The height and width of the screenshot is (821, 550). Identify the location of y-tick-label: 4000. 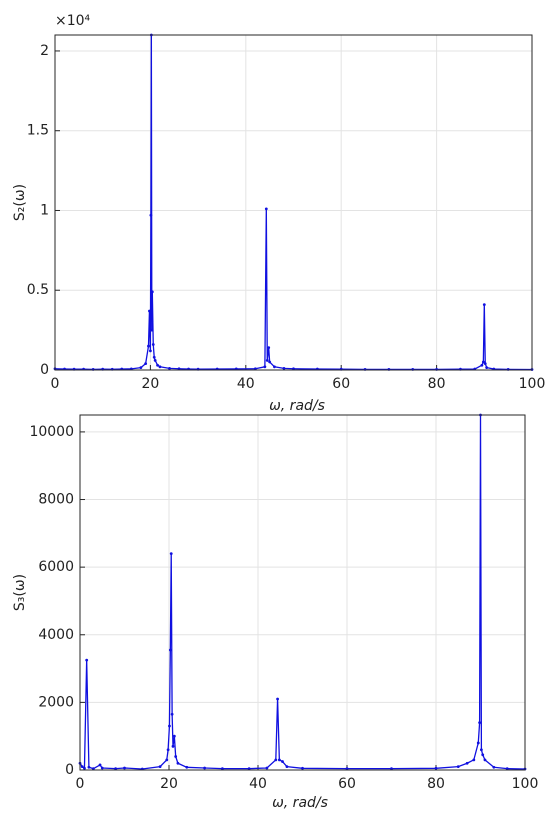
(56, 635).